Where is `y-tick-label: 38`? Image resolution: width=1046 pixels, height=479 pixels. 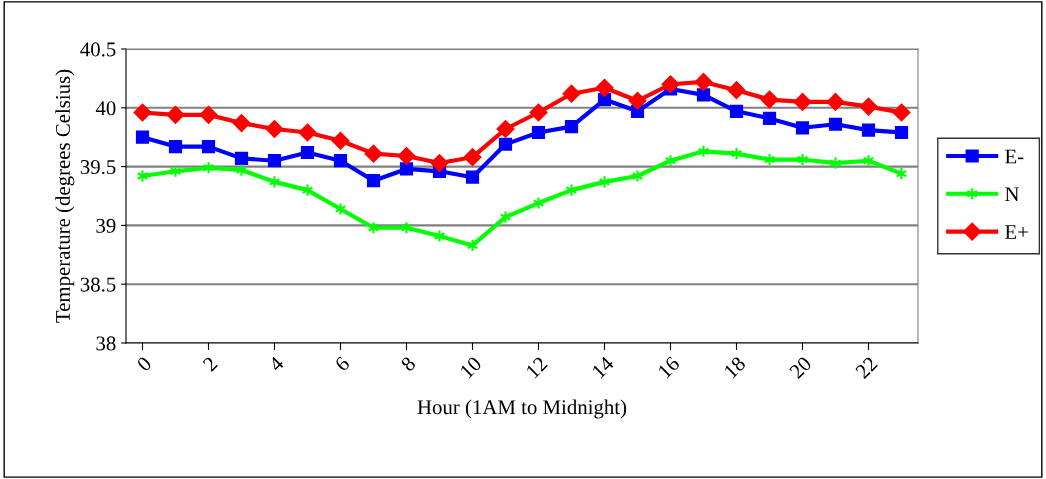 y-tick-label: 38 is located at coordinates (106, 343).